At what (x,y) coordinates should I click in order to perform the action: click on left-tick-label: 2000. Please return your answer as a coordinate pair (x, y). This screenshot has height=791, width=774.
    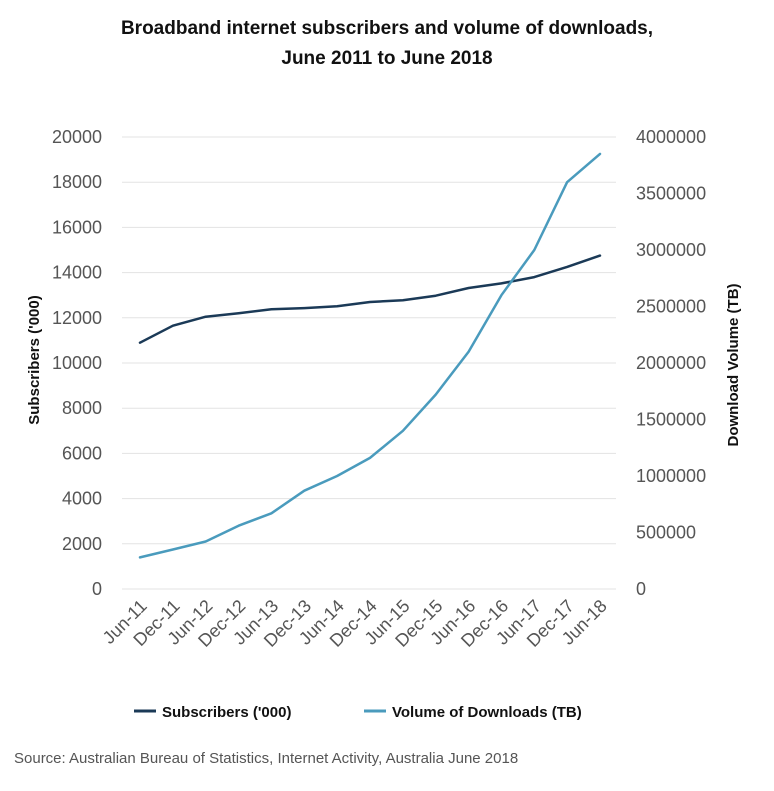
    Looking at the image, I should click on (82, 544).